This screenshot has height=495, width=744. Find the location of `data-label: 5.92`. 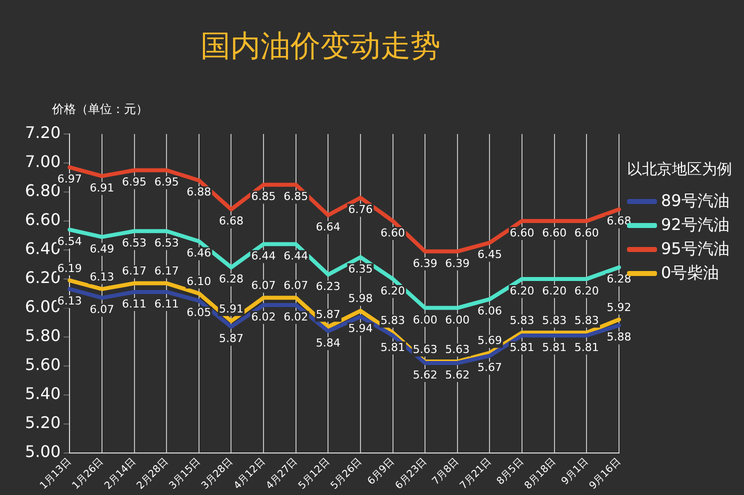

data-label: 5.92 is located at coordinates (619, 307).